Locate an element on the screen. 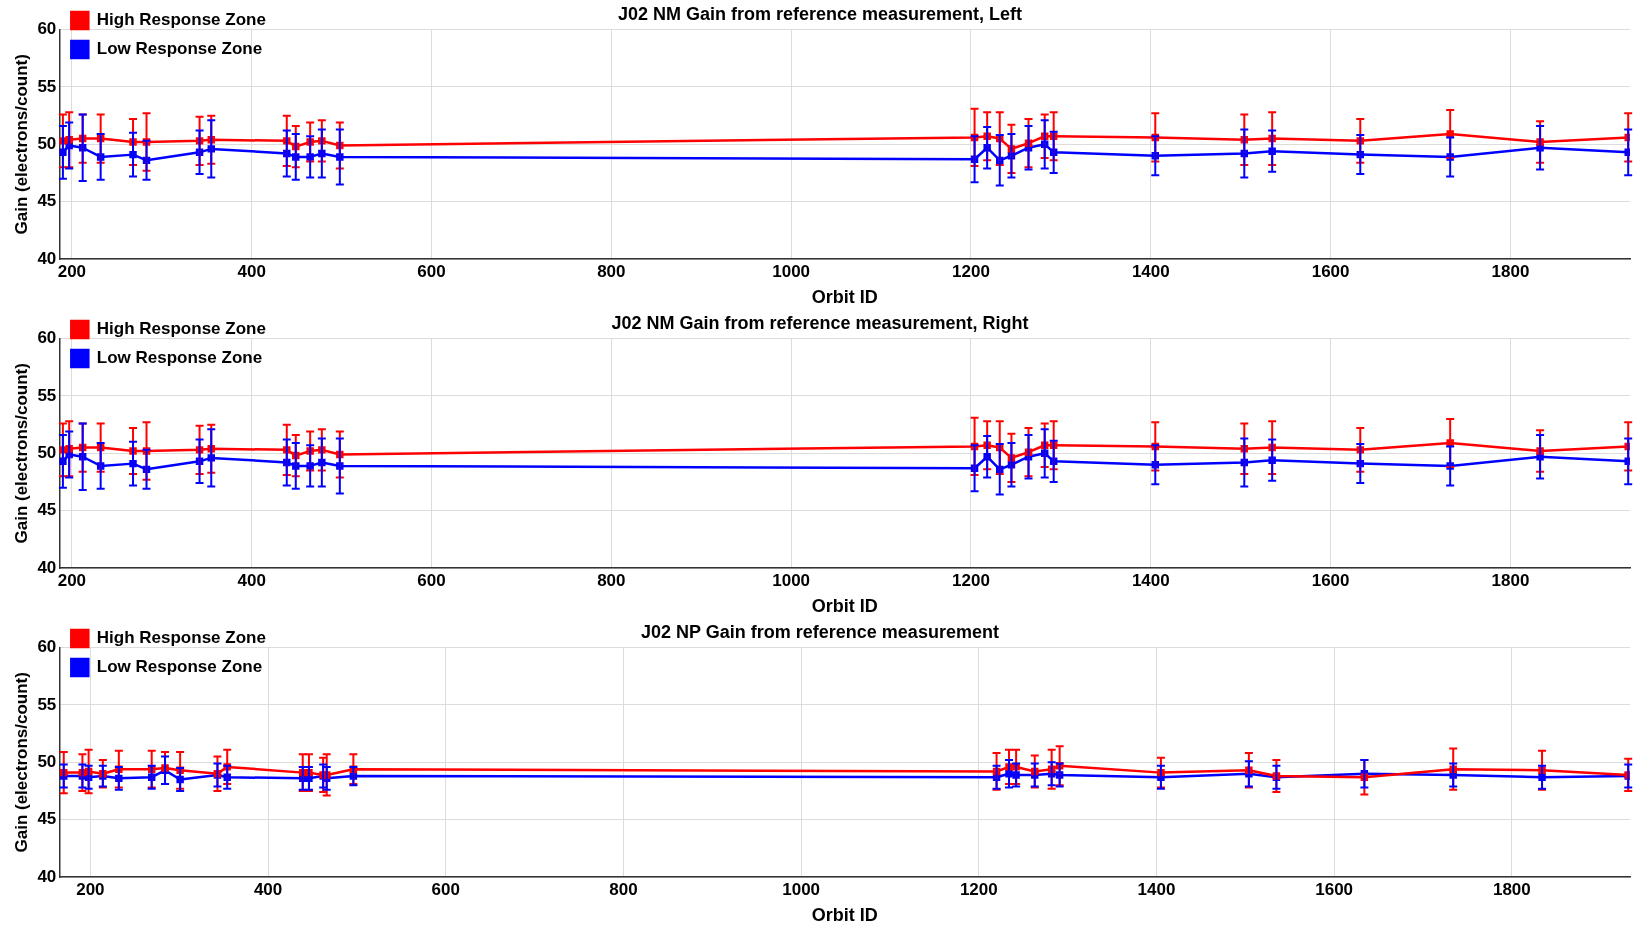 The width and height of the screenshot is (1642, 929). chart-title: J02 NM Gain from reference measurement, Left is located at coordinates (820, 13).